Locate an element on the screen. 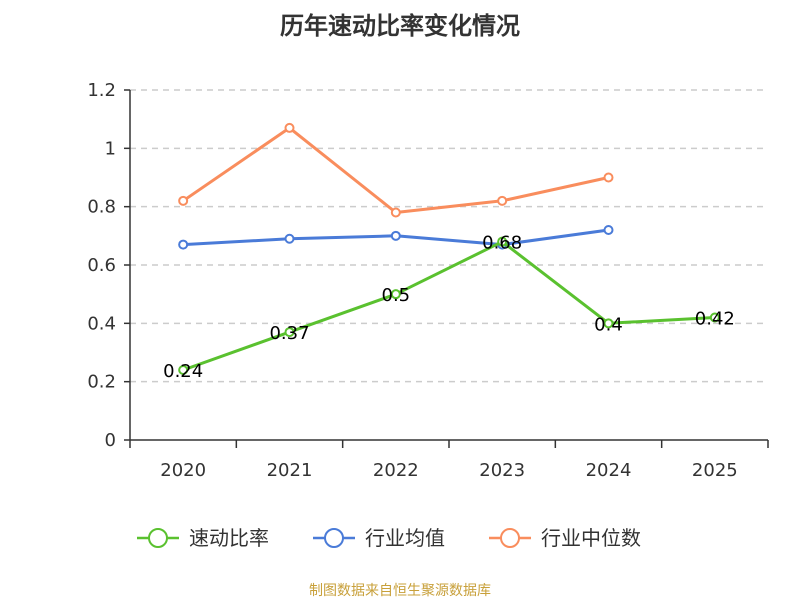 Image resolution: width=800 pixels, height=600 pixels. data-label: 0.4 is located at coordinates (608, 324).